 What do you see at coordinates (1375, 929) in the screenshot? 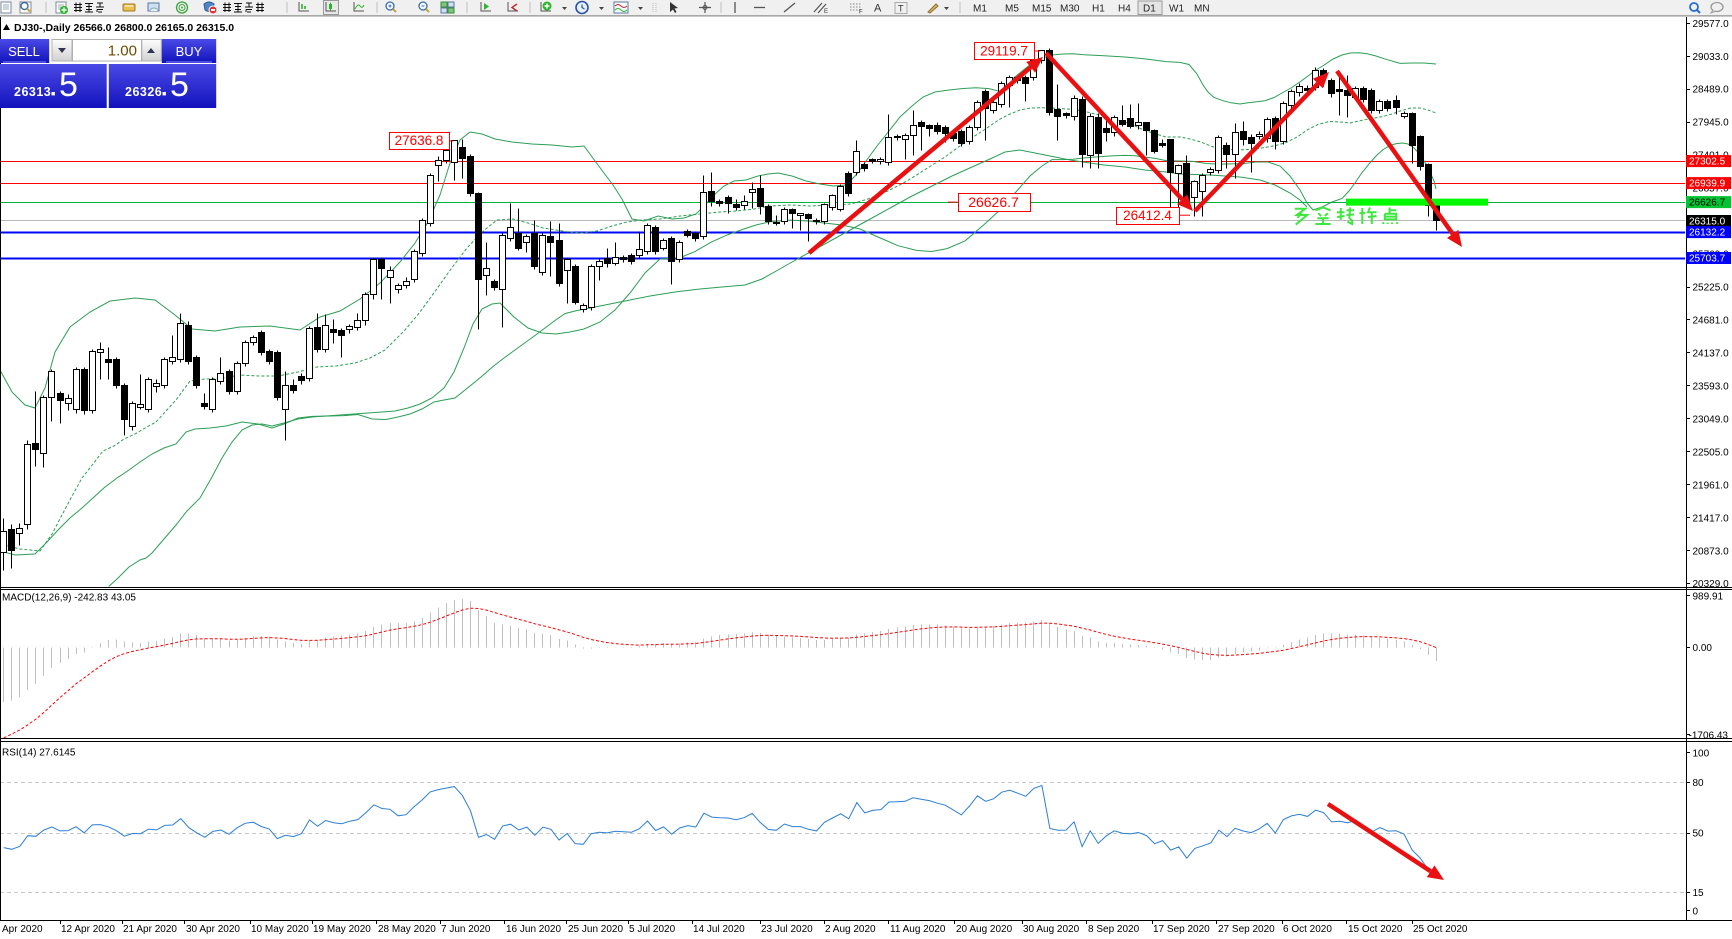
I see `svg-text: 15 Oct 2020` at bounding box center [1375, 929].